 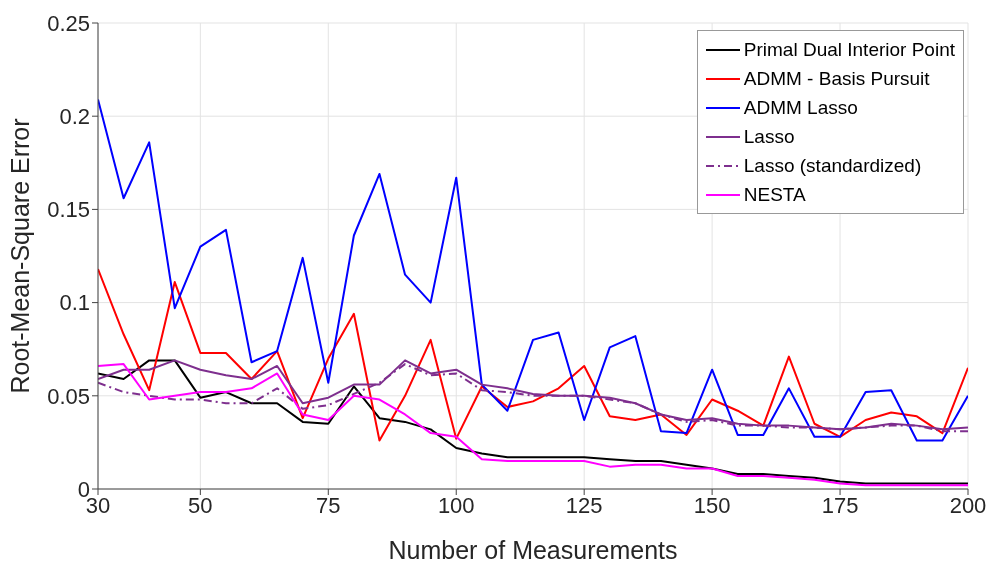 I want to click on x-tick-label: 75, so click(x=328, y=505).